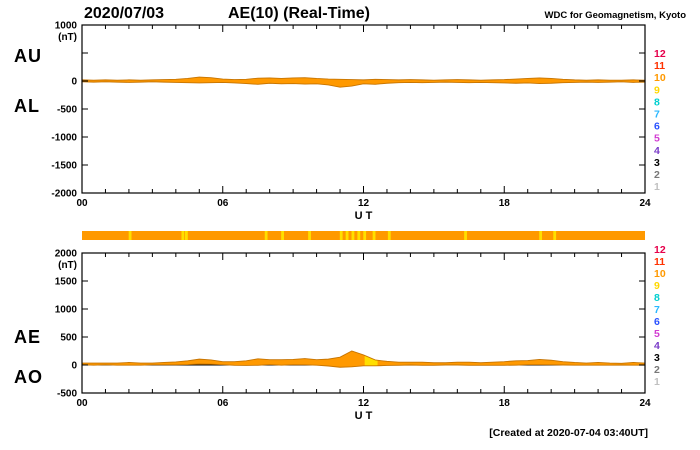 This screenshot has width=700, height=450. What do you see at coordinates (615, 15) in the screenshot?
I see `credit-label: WDC for Geomagnetism, Kyoto` at bounding box center [615, 15].